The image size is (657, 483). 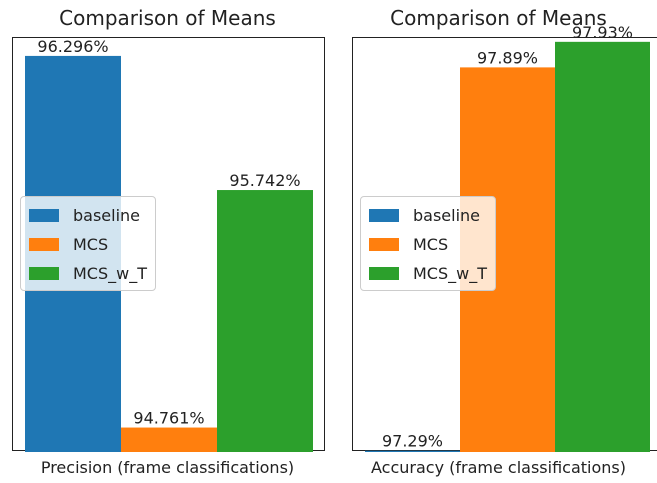 I want to click on bar-mcs, so click(x=169, y=439).